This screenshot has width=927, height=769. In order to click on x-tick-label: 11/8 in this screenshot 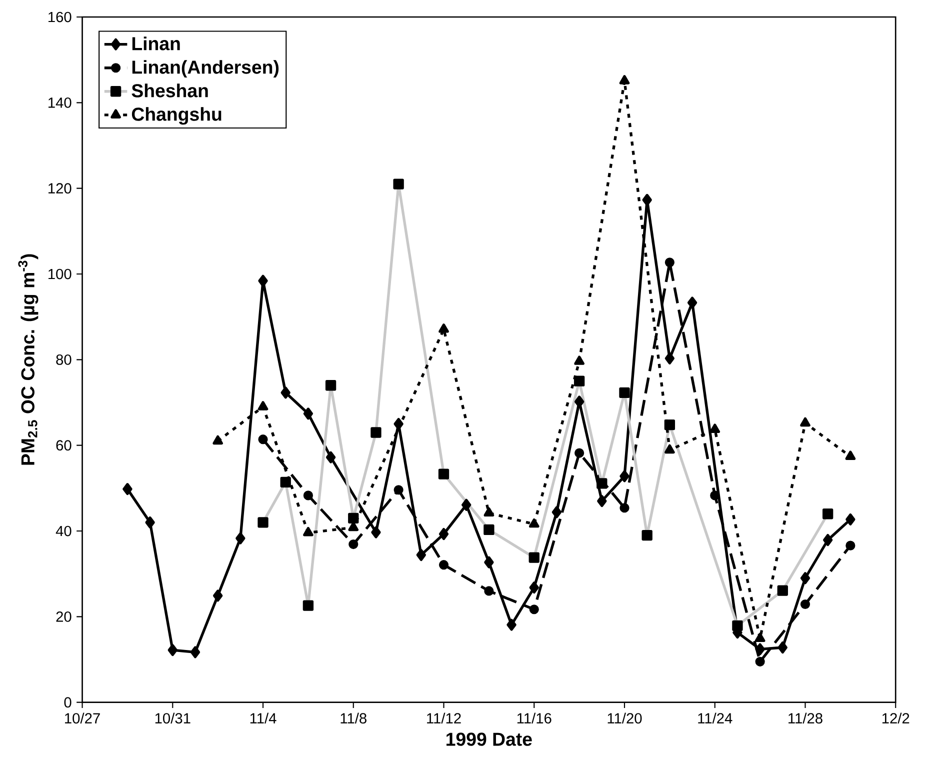, I will do `click(353, 718)`.